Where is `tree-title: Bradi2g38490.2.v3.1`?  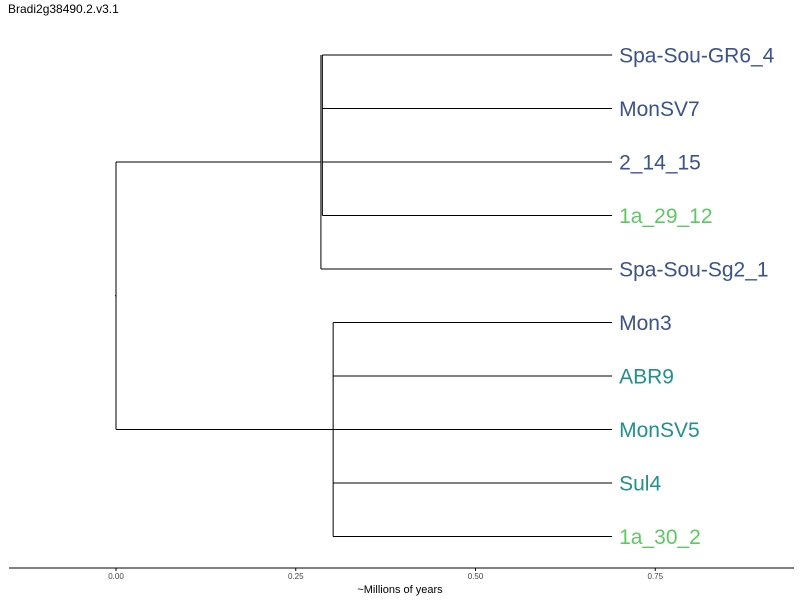
tree-title: Bradi2g38490.2.v3.1 is located at coordinates (63, 9).